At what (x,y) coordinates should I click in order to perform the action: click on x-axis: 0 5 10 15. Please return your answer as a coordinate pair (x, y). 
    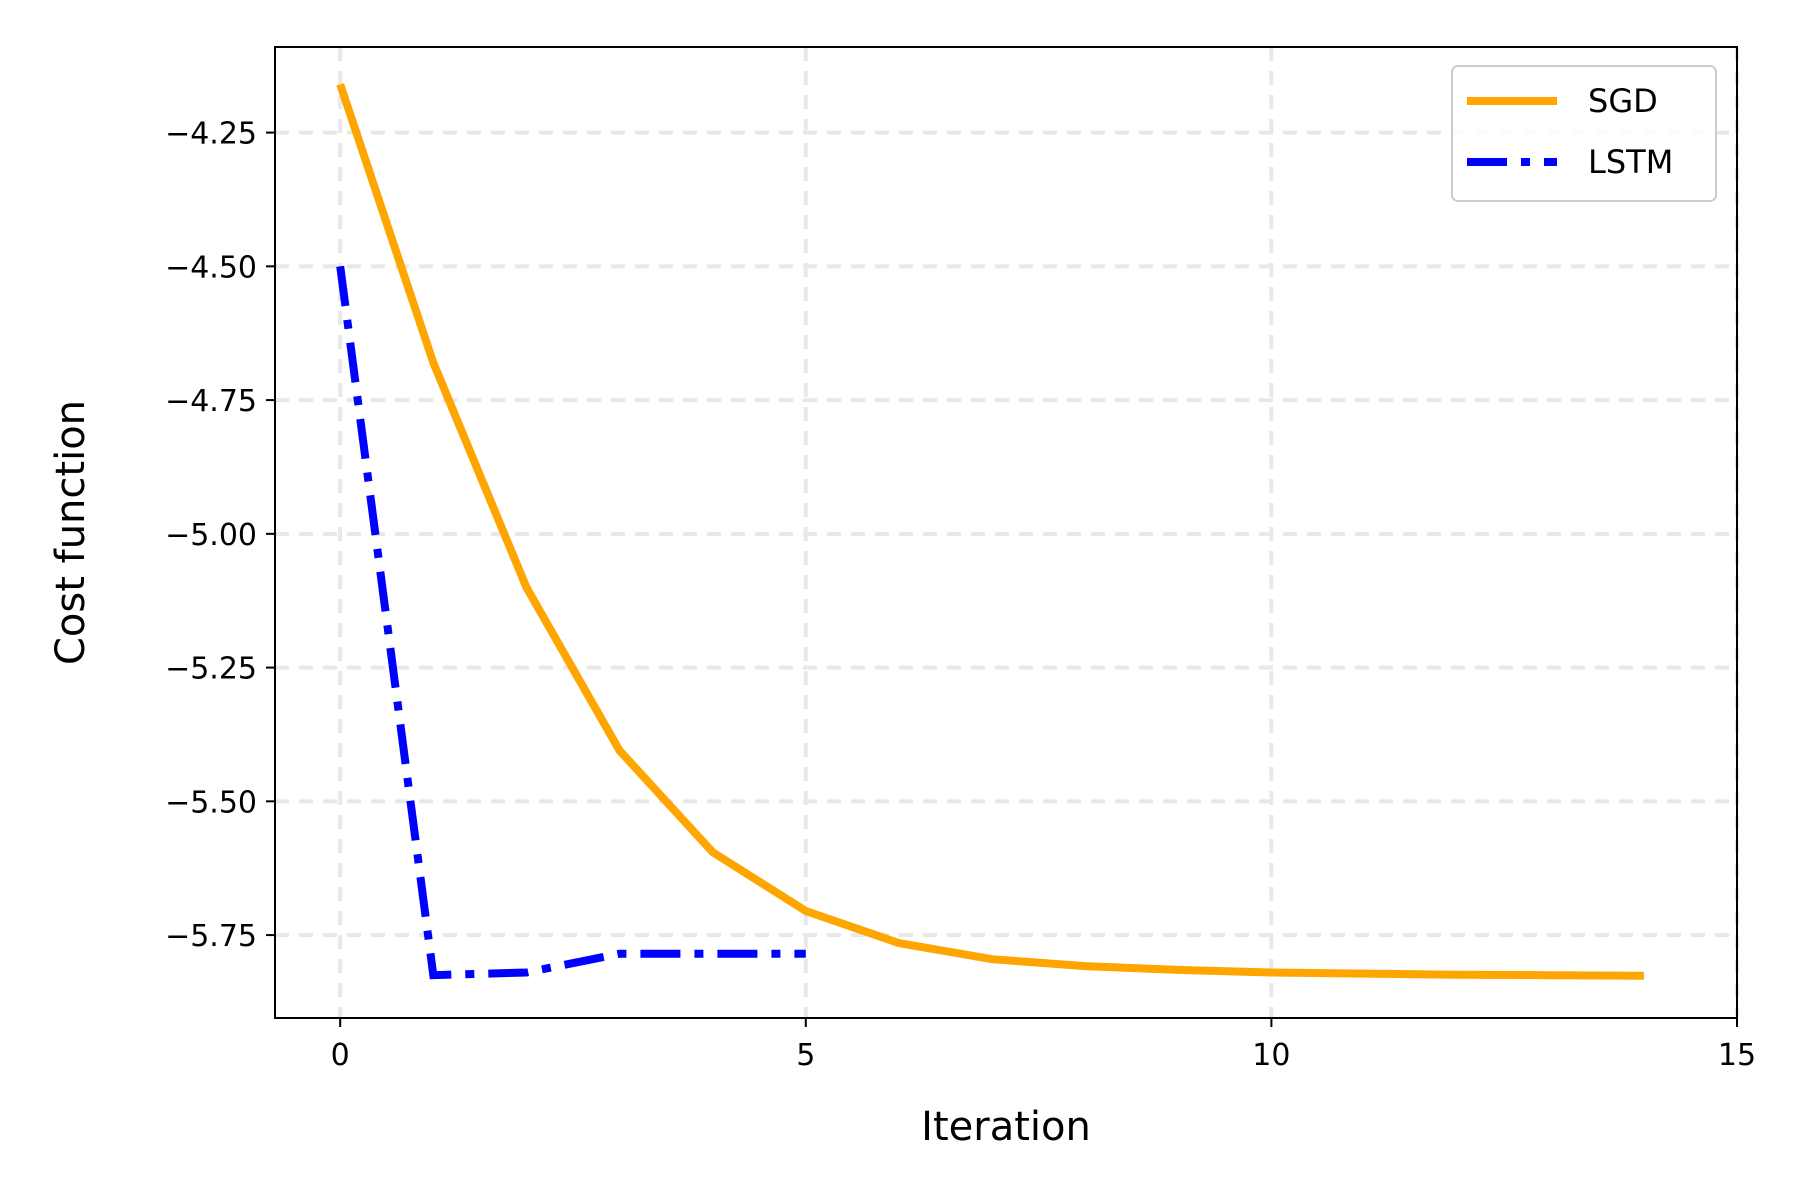
    Looking at the image, I should click on (1043, 1045).